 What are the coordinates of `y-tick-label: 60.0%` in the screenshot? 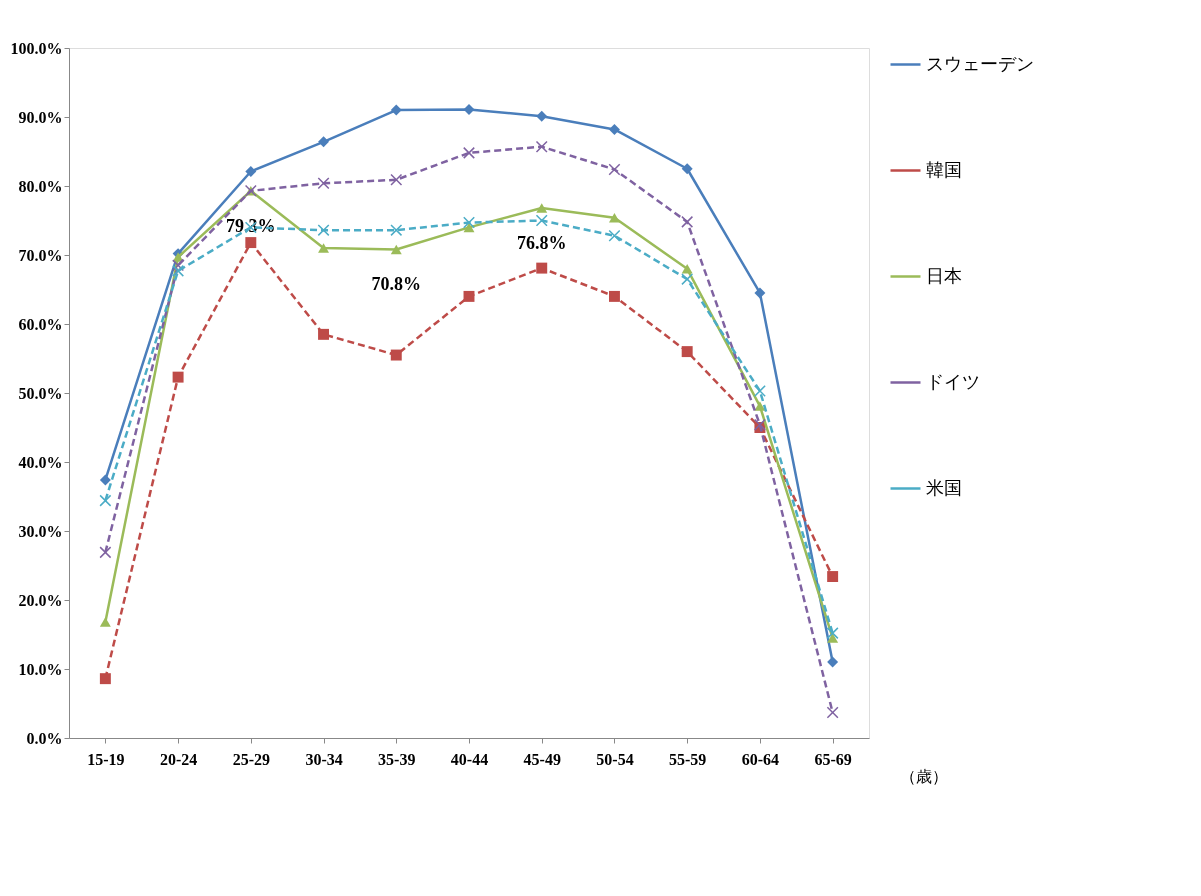 It's located at (40, 324).